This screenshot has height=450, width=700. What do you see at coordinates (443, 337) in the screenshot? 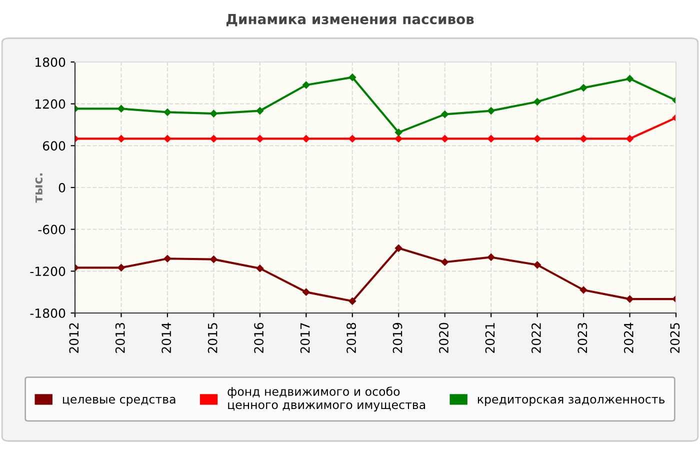
I see `x-tick-label: 2020` at bounding box center [443, 337].